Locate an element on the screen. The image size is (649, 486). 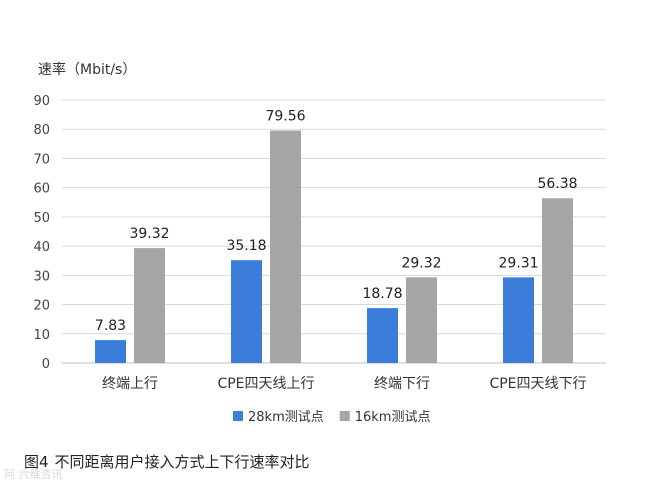
y-tick-label: 70 is located at coordinates (41, 159).